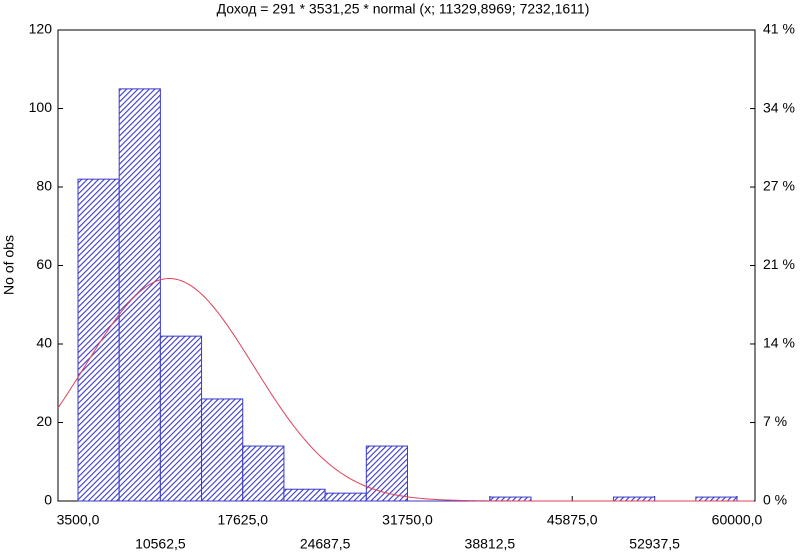 This screenshot has width=806, height=552. Describe the element at coordinates (490, 544) in the screenshot. I see `x-tick-label: 38812,5` at that location.